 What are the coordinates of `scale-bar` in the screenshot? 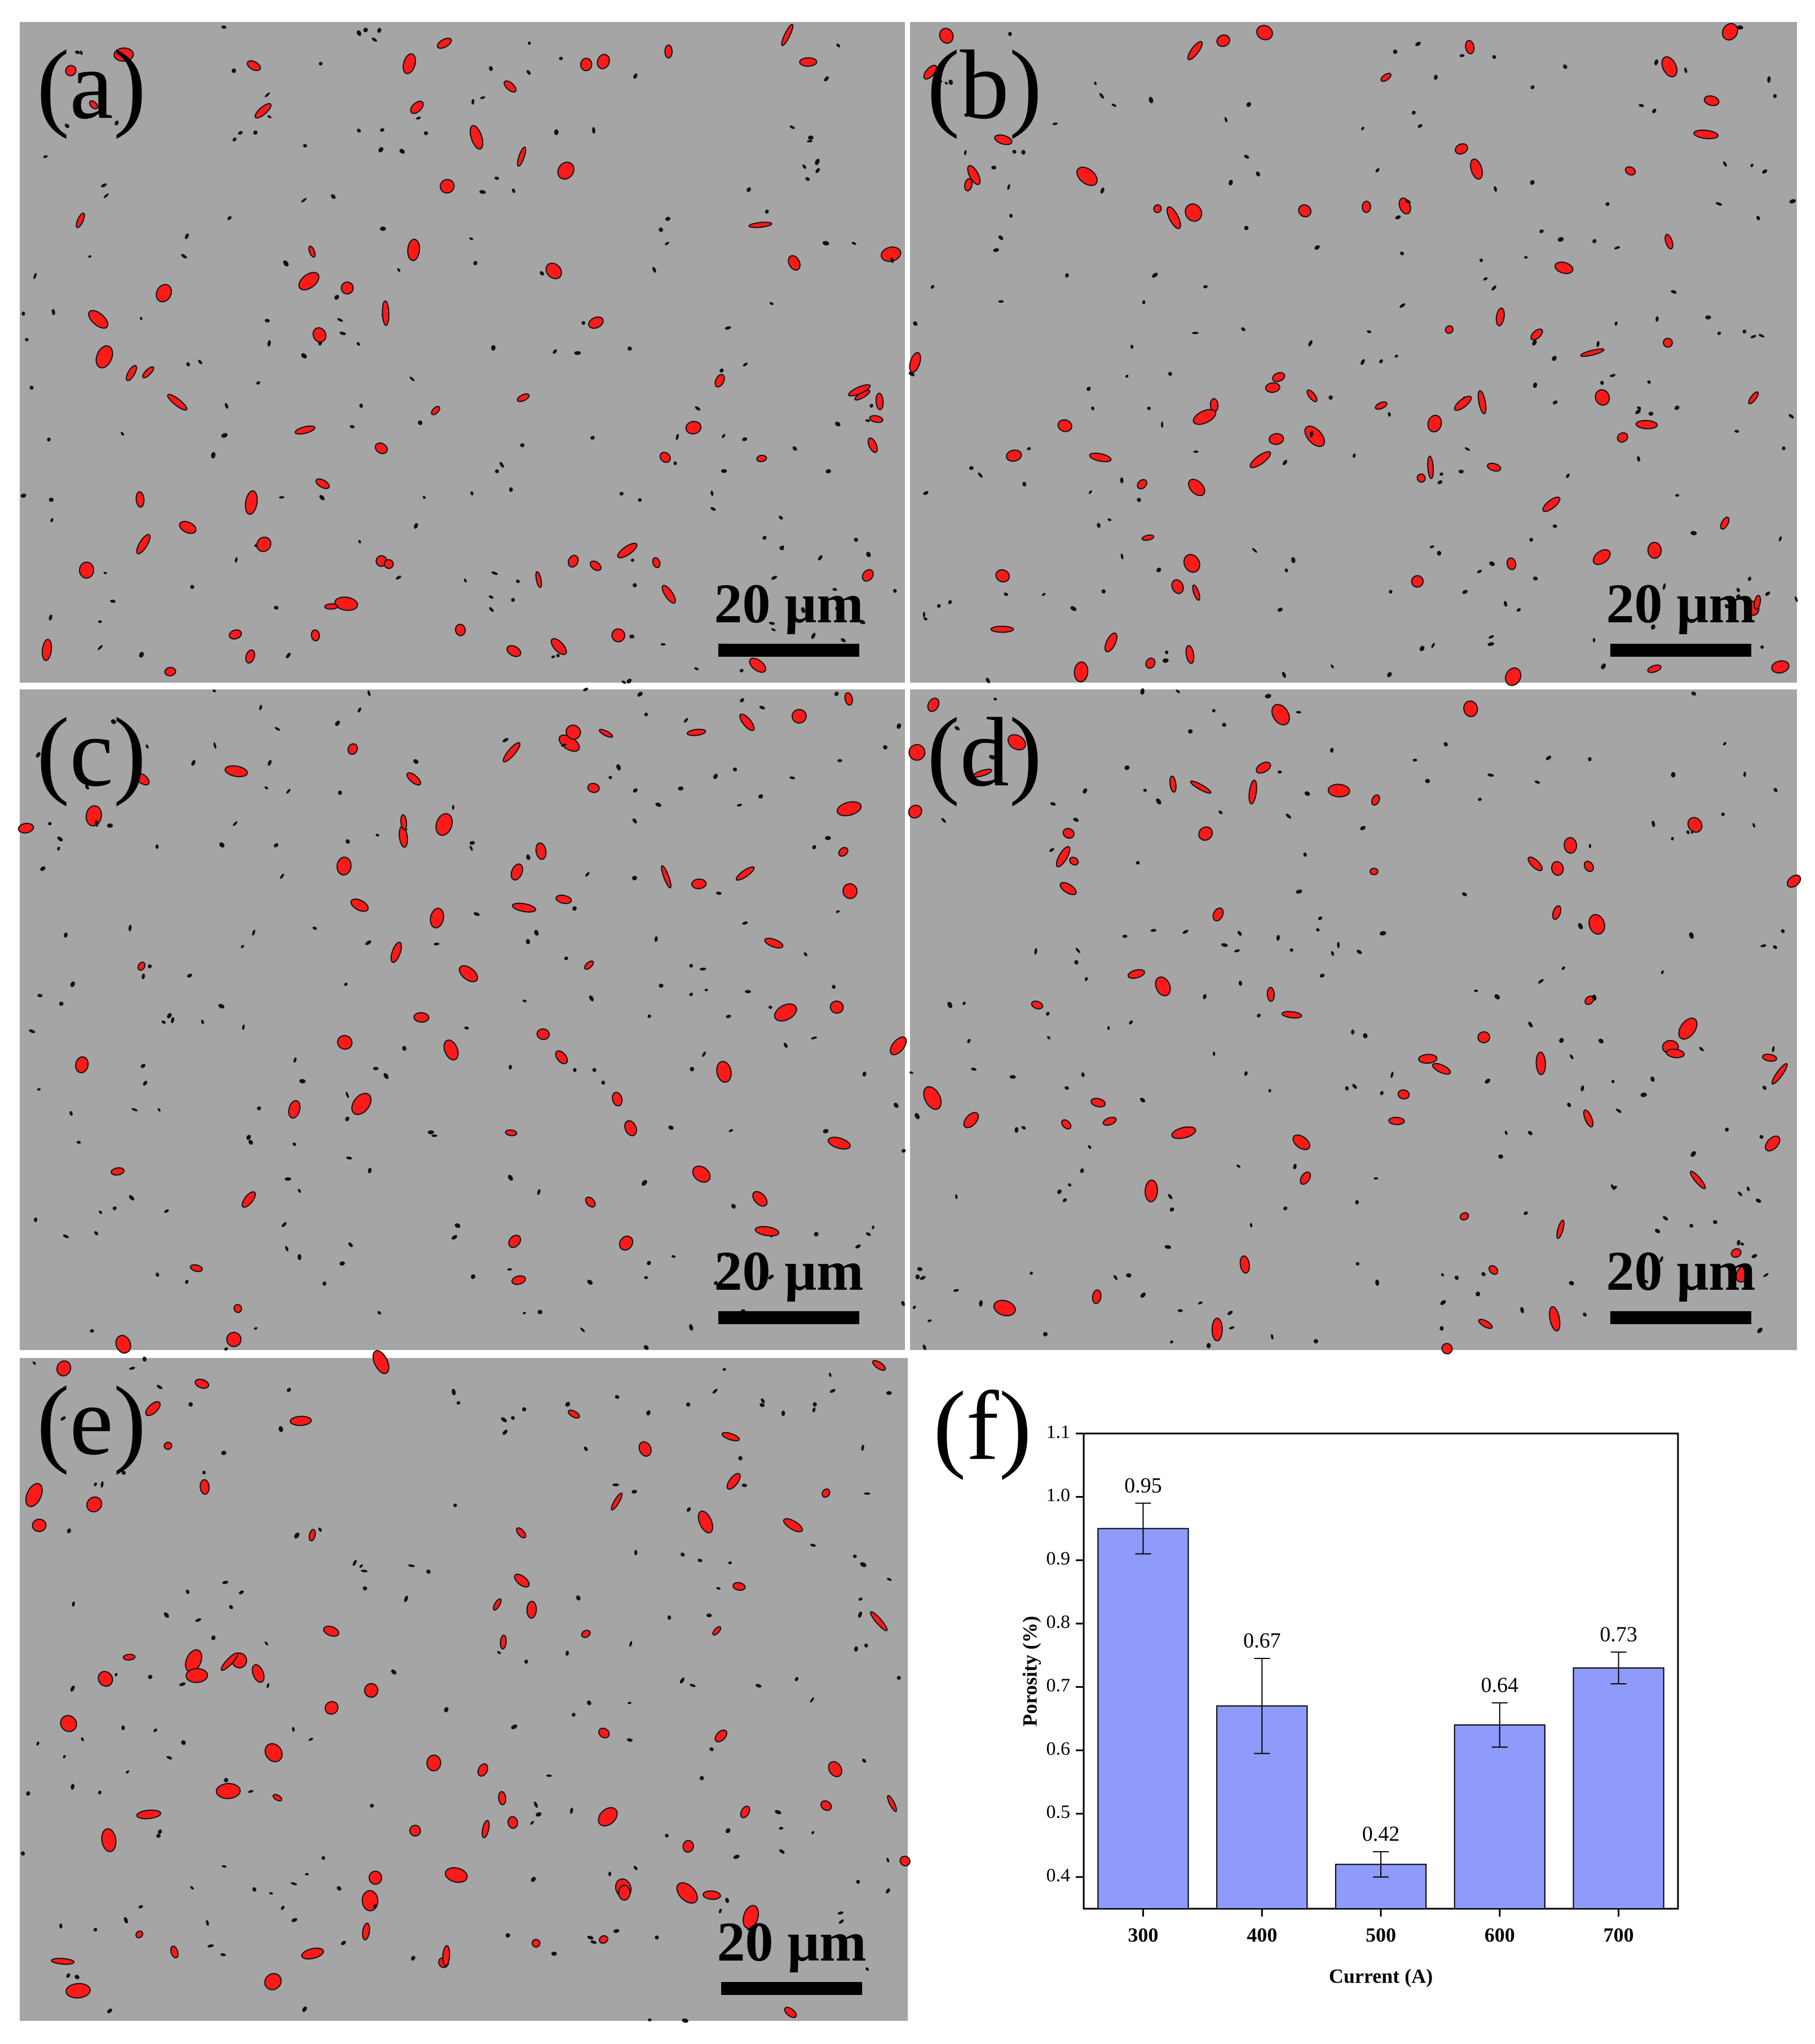 It's located at (788, 1317).